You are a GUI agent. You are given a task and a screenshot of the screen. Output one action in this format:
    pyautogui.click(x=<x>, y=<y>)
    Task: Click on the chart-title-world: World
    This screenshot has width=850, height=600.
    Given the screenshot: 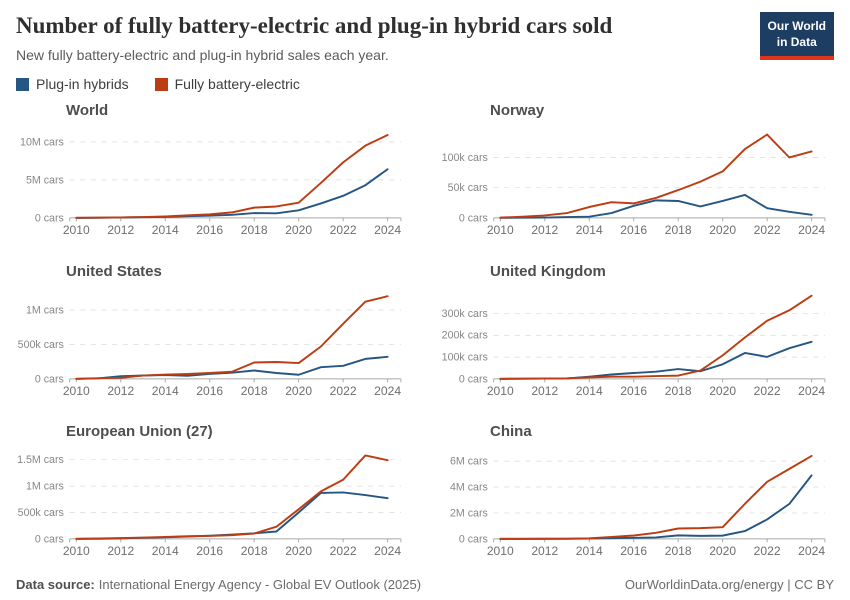 What is the action you would take?
    pyautogui.click(x=87, y=111)
    